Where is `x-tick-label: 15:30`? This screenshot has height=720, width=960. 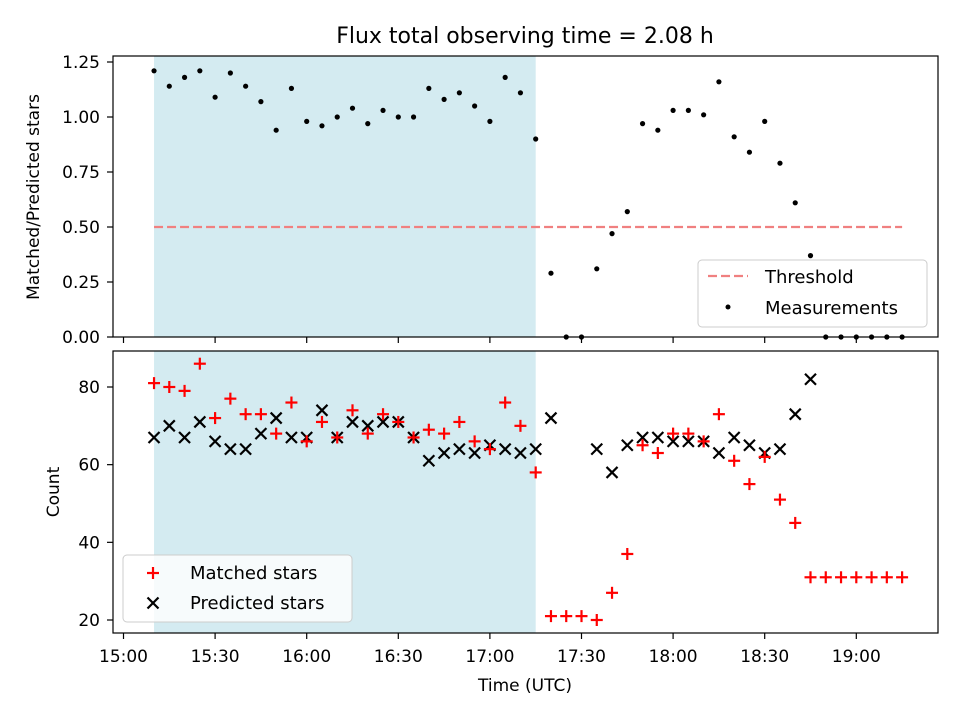 x-tick-label: 15:30 is located at coordinates (215, 657).